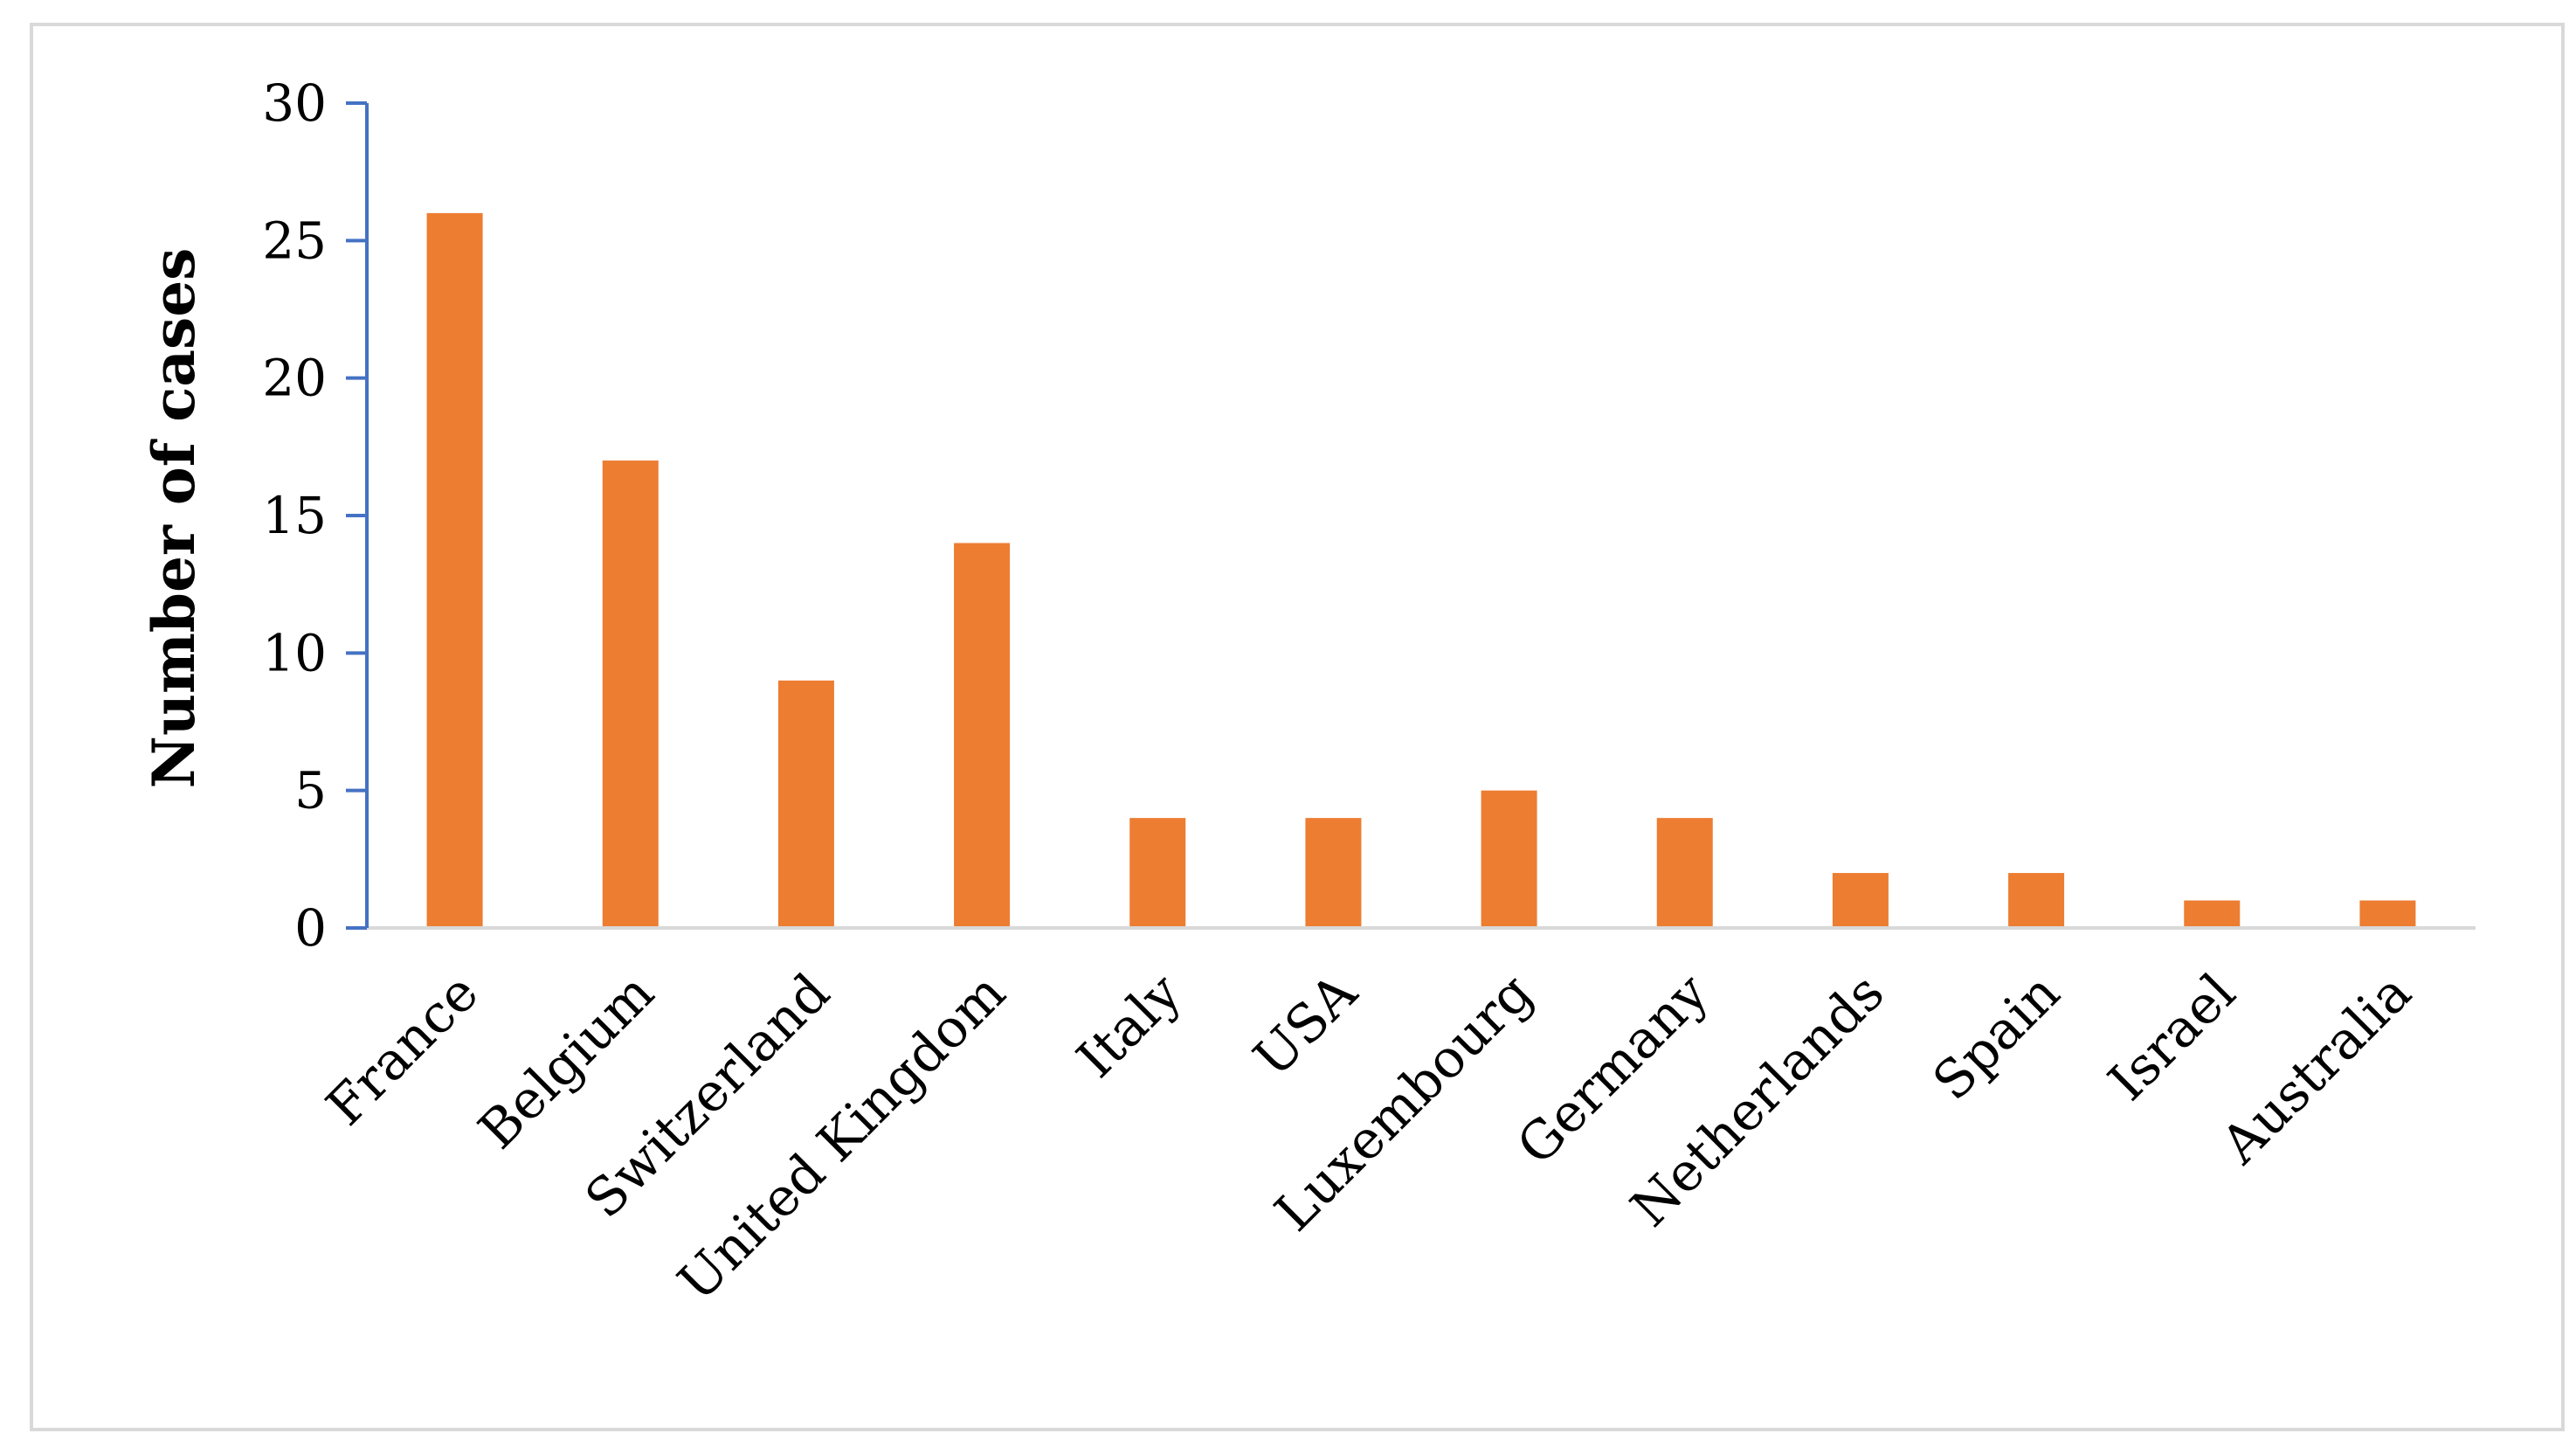 The image size is (2576, 1454). What do you see at coordinates (294, 103) in the screenshot?
I see `y-tick-label: 30` at bounding box center [294, 103].